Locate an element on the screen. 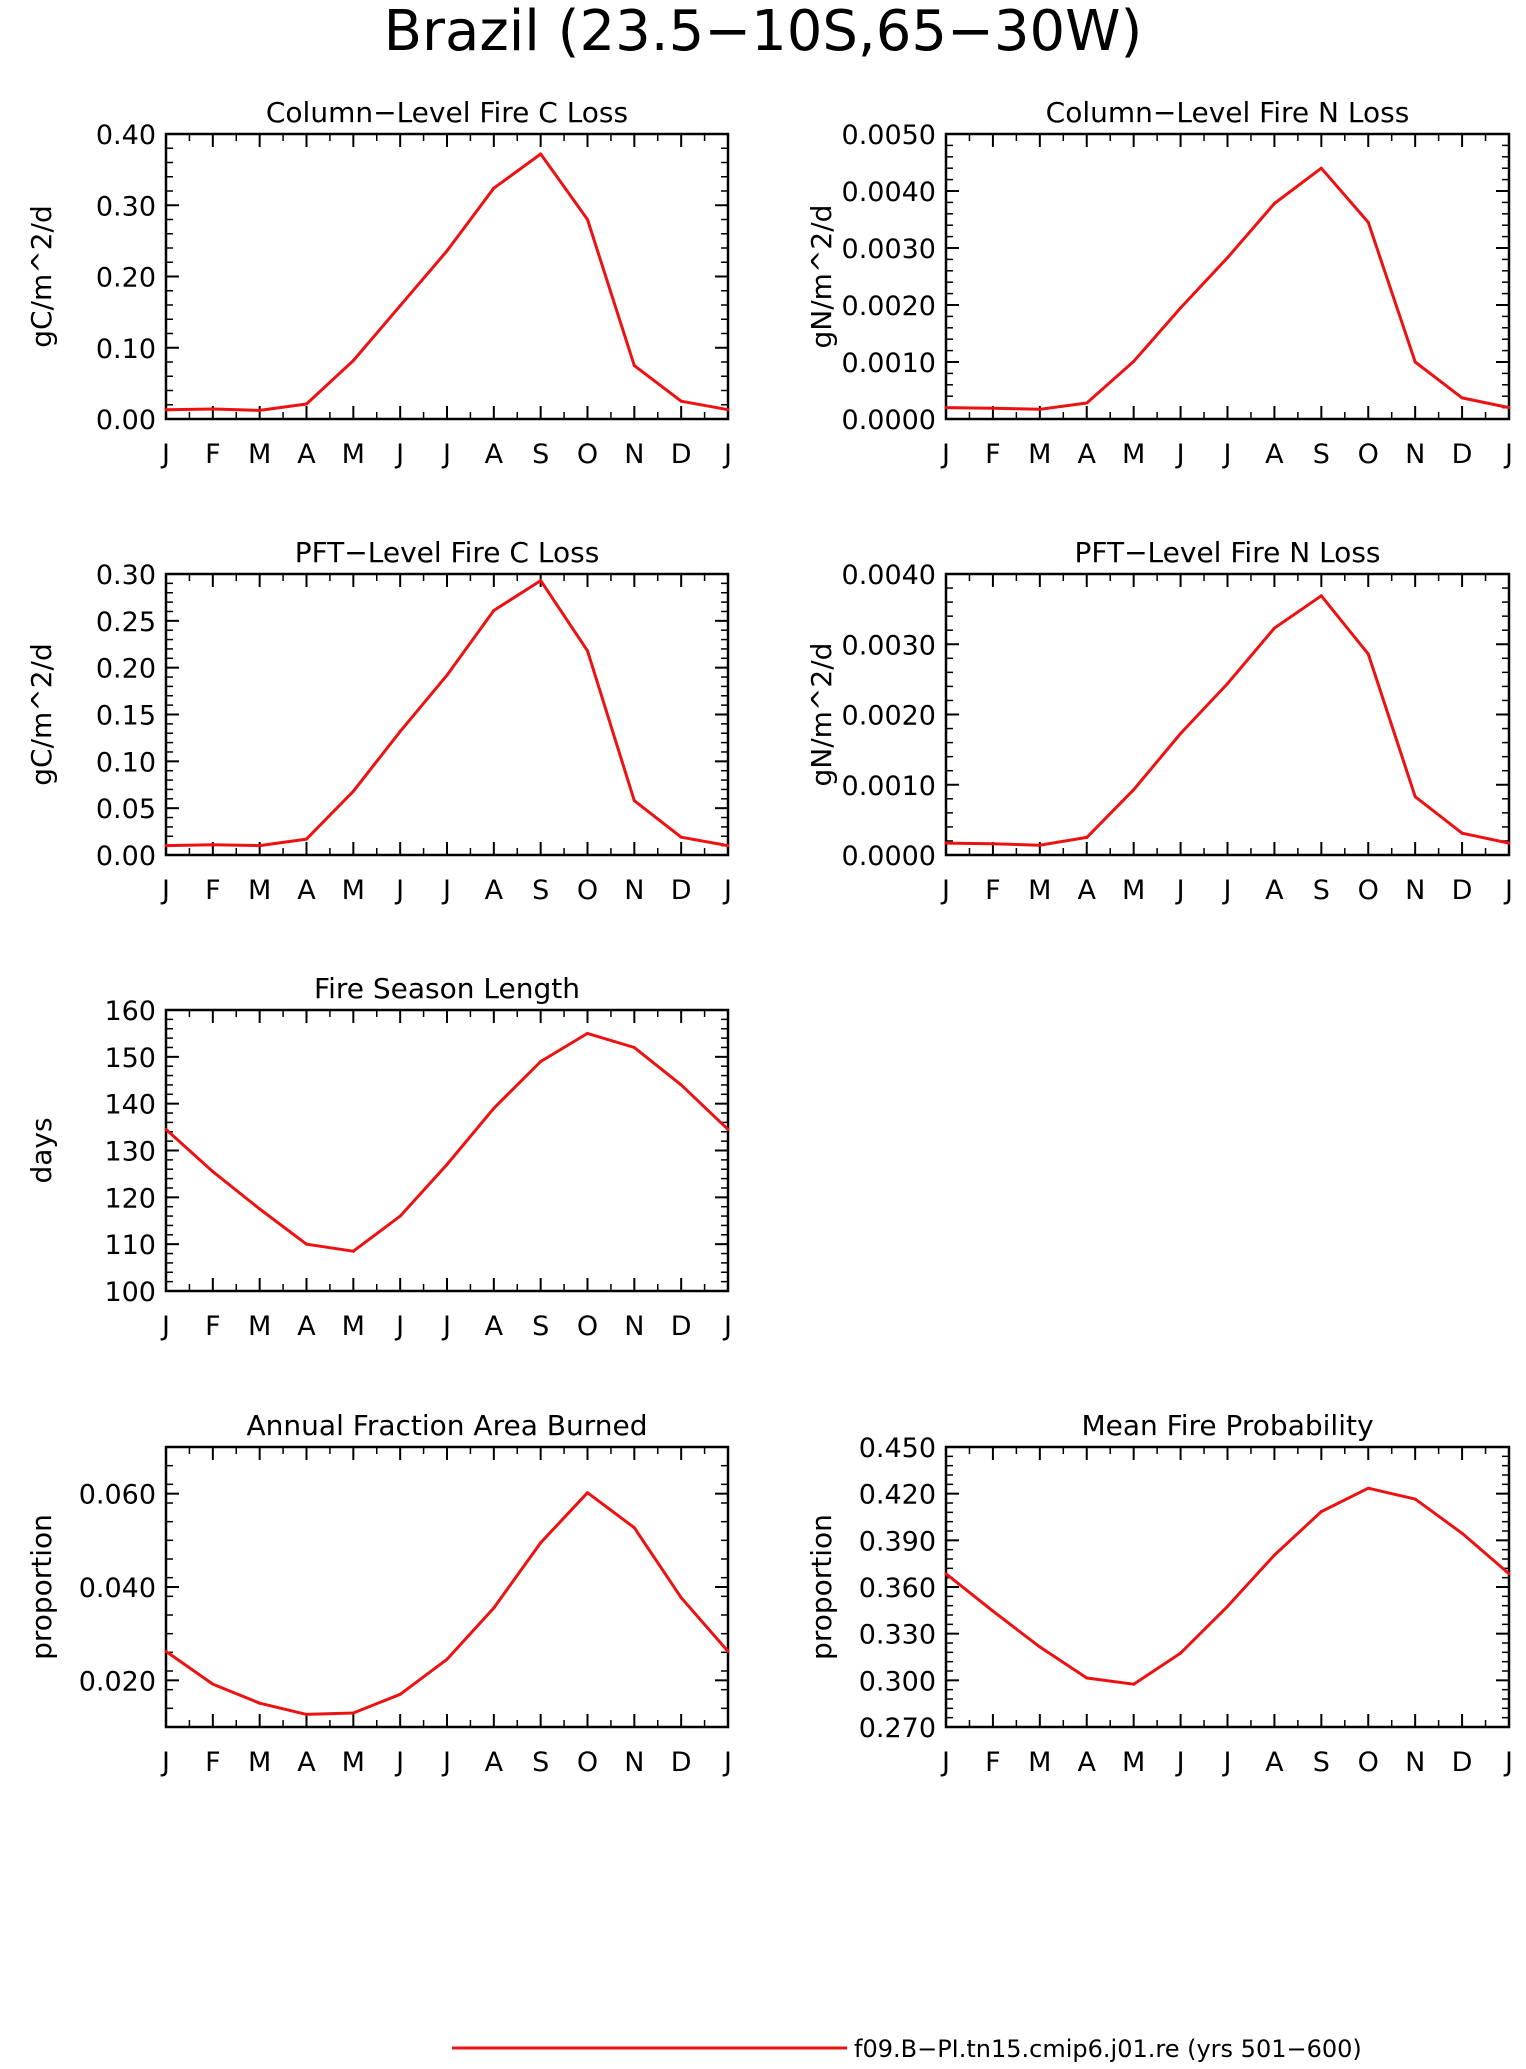  y-tick-label: 0.0010 is located at coordinates (889, 363).